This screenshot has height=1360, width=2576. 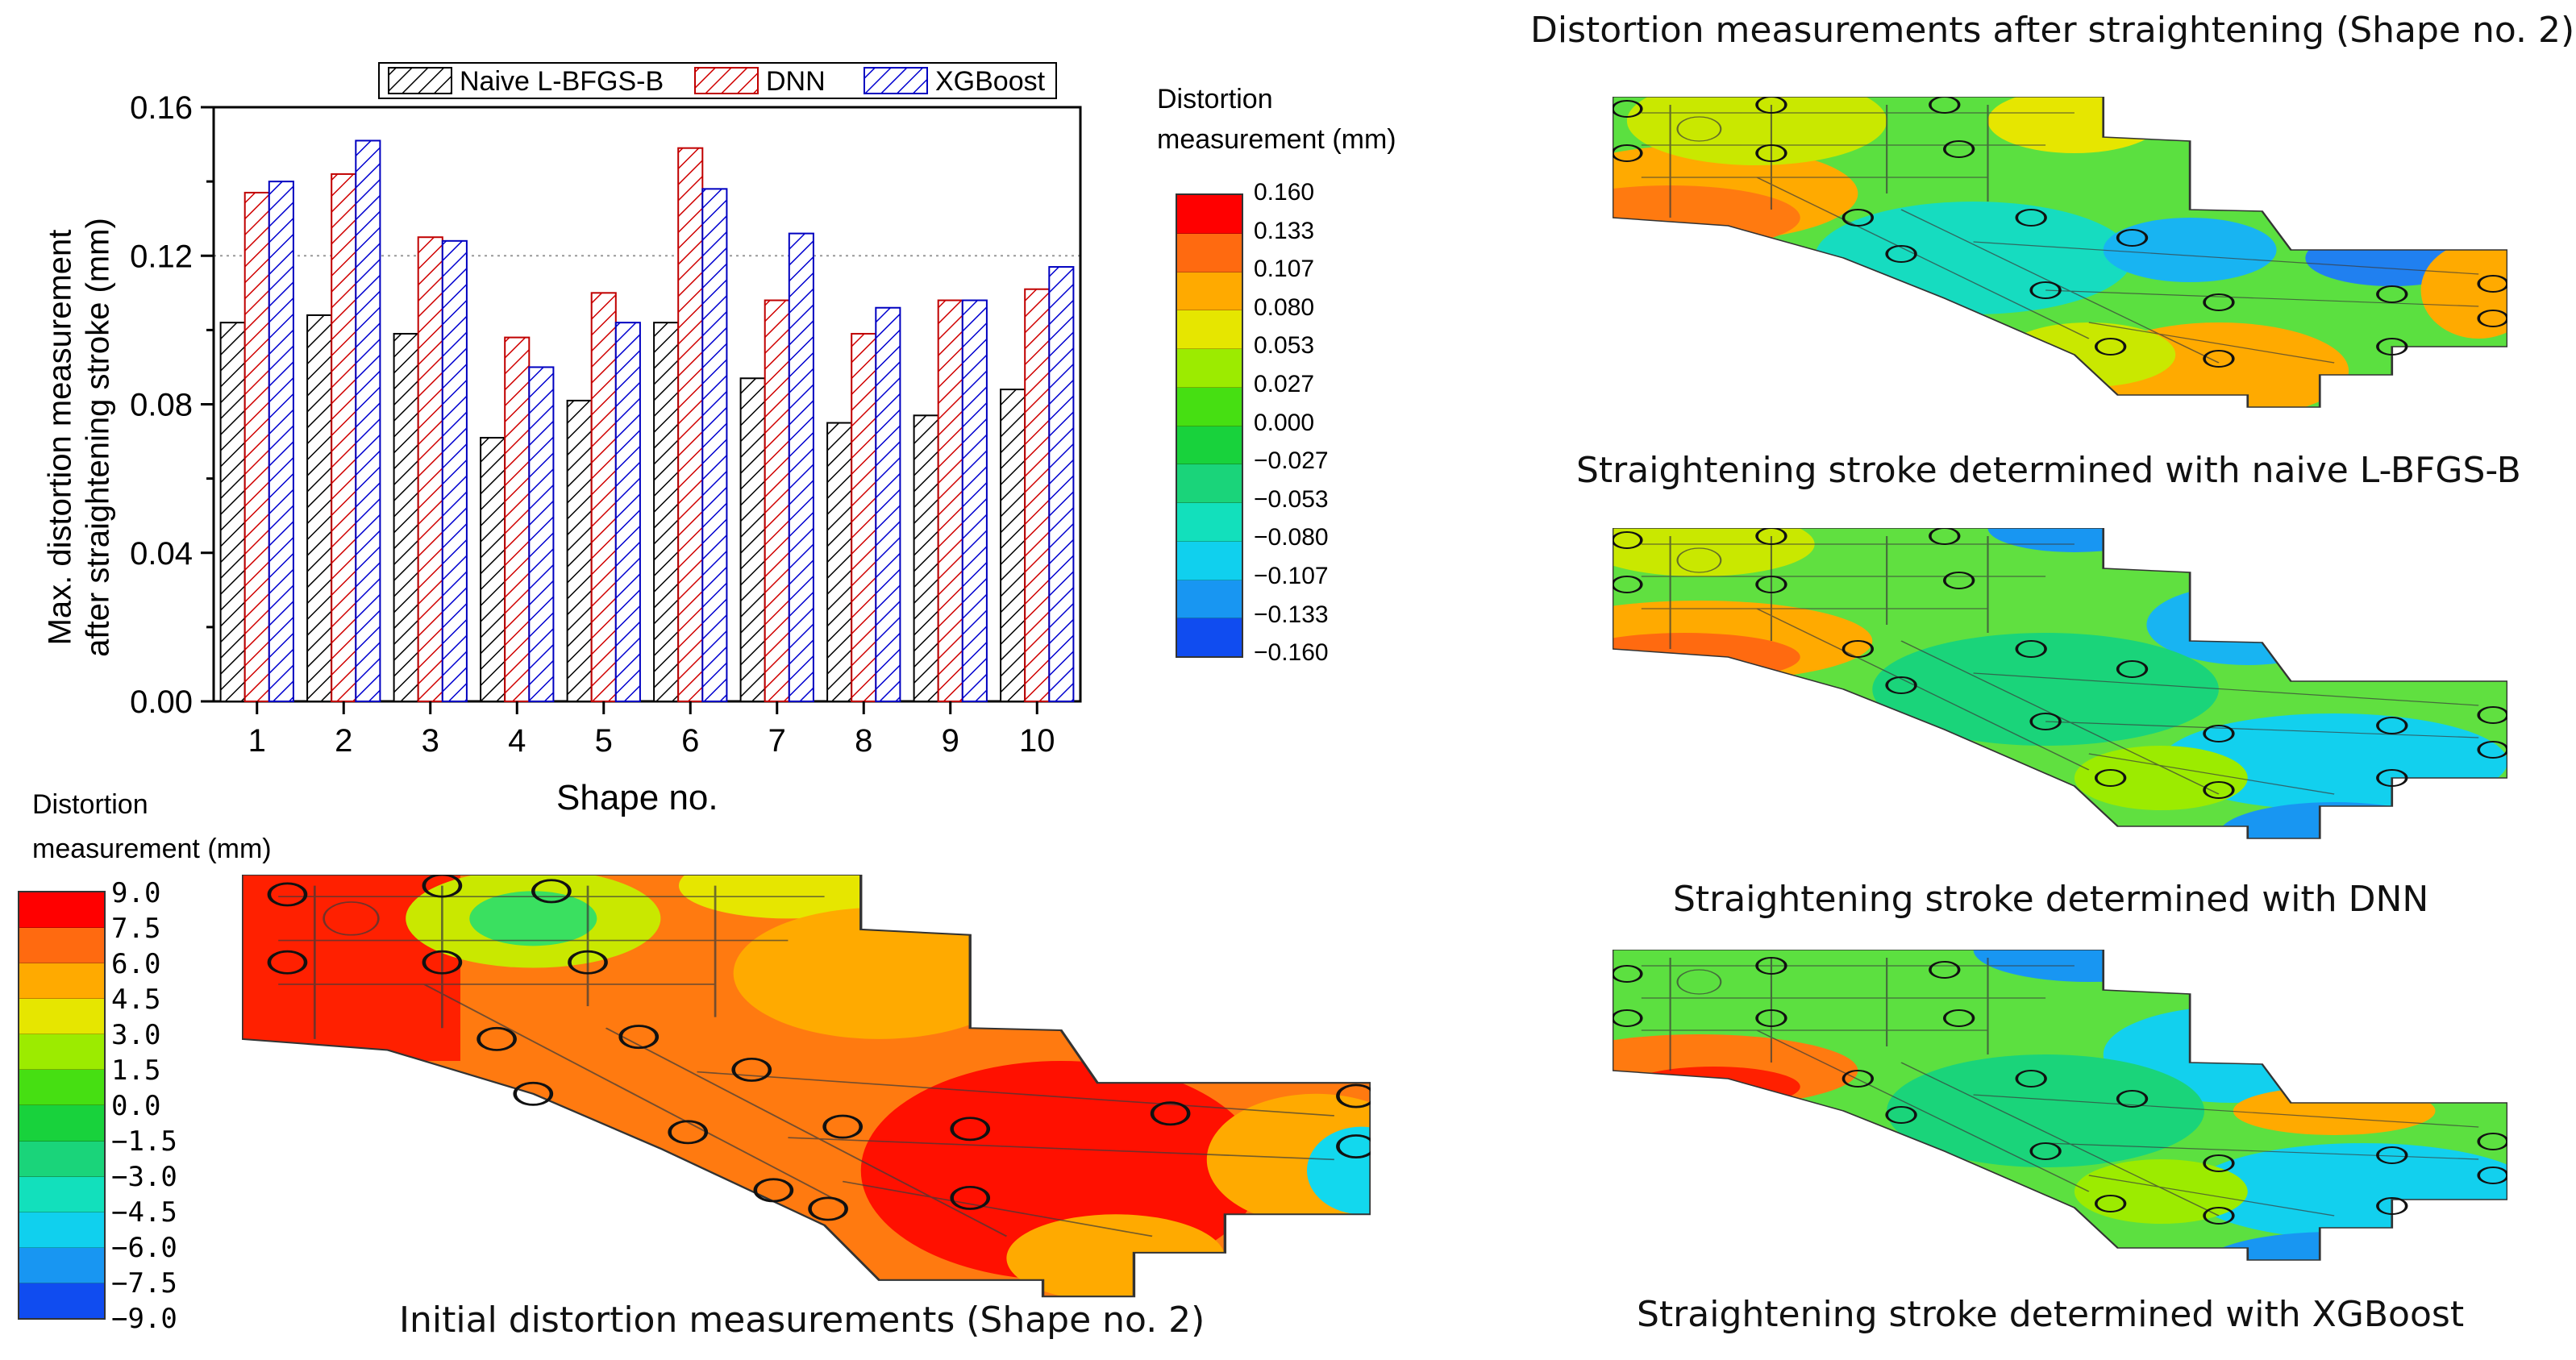 What do you see at coordinates (1291, 537) in the screenshot?
I see `colorbar-label: −0.080` at bounding box center [1291, 537].